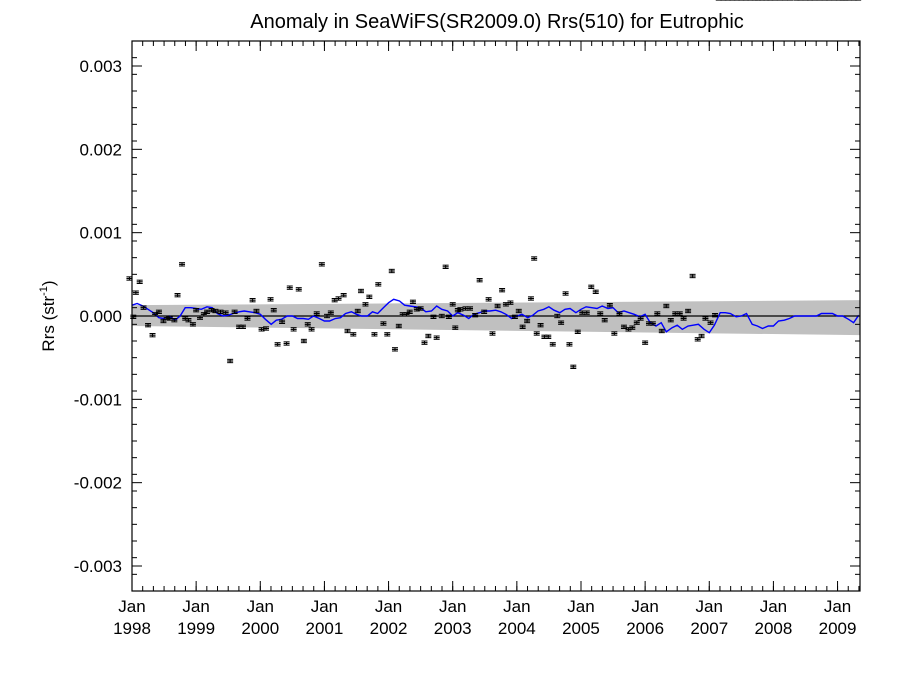  Describe the element at coordinates (44, 291) in the screenshot. I see `y-axis-title-exponent: -1` at that location.